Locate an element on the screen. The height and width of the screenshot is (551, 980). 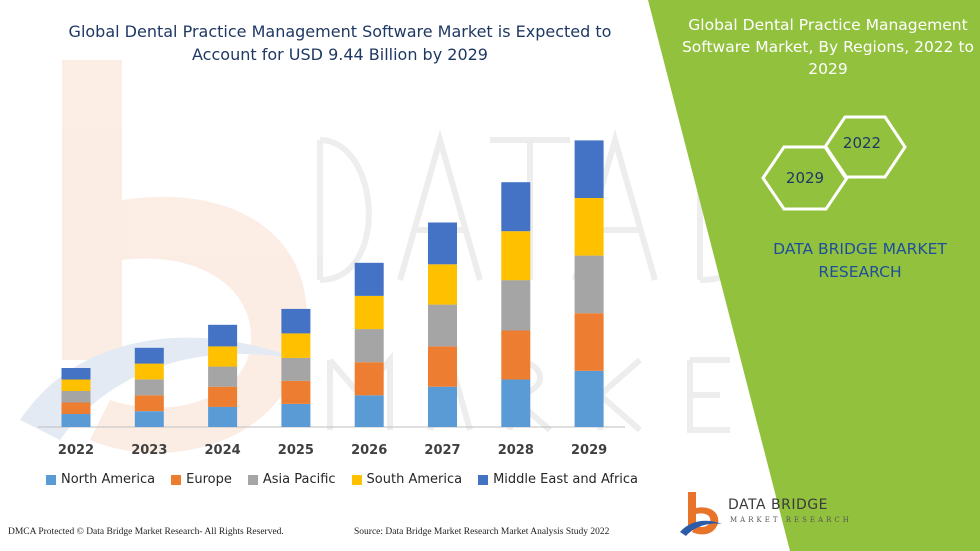
bar-segment-2029-asia-pacific is located at coordinates (589, 284).